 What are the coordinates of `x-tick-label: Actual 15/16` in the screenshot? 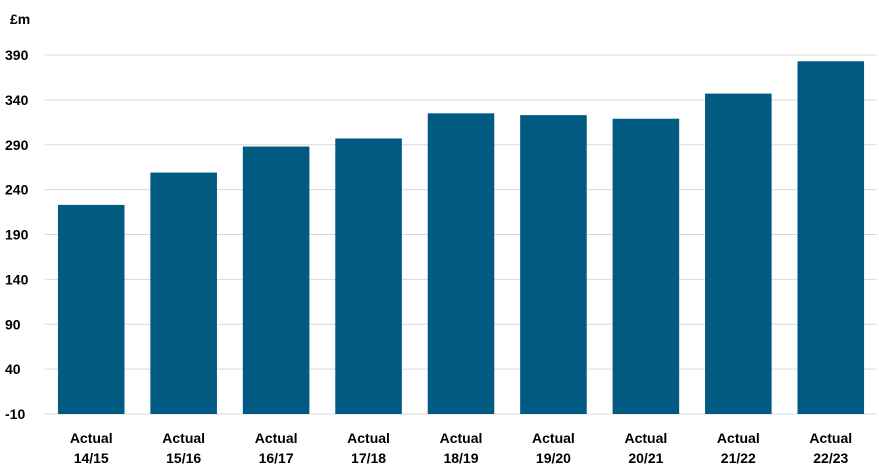 It's located at (183, 448).